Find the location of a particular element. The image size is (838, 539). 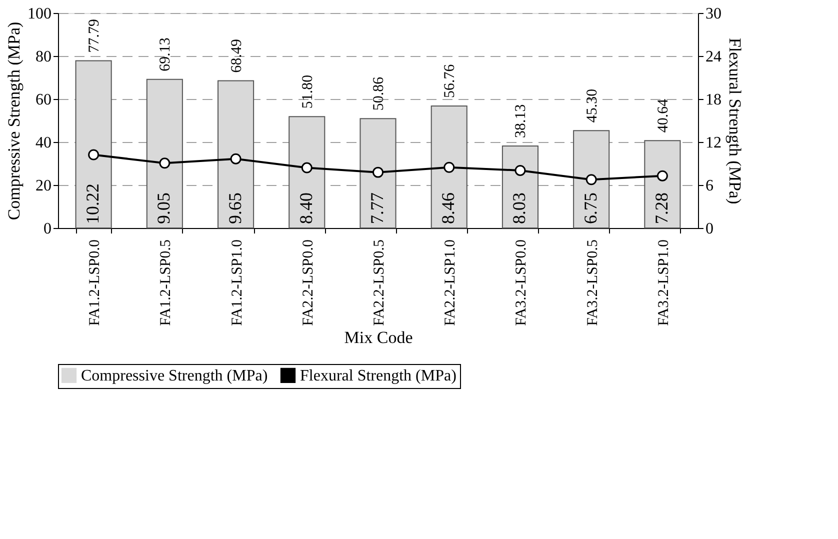

y-tick-label: 40 is located at coordinates (44, 143).